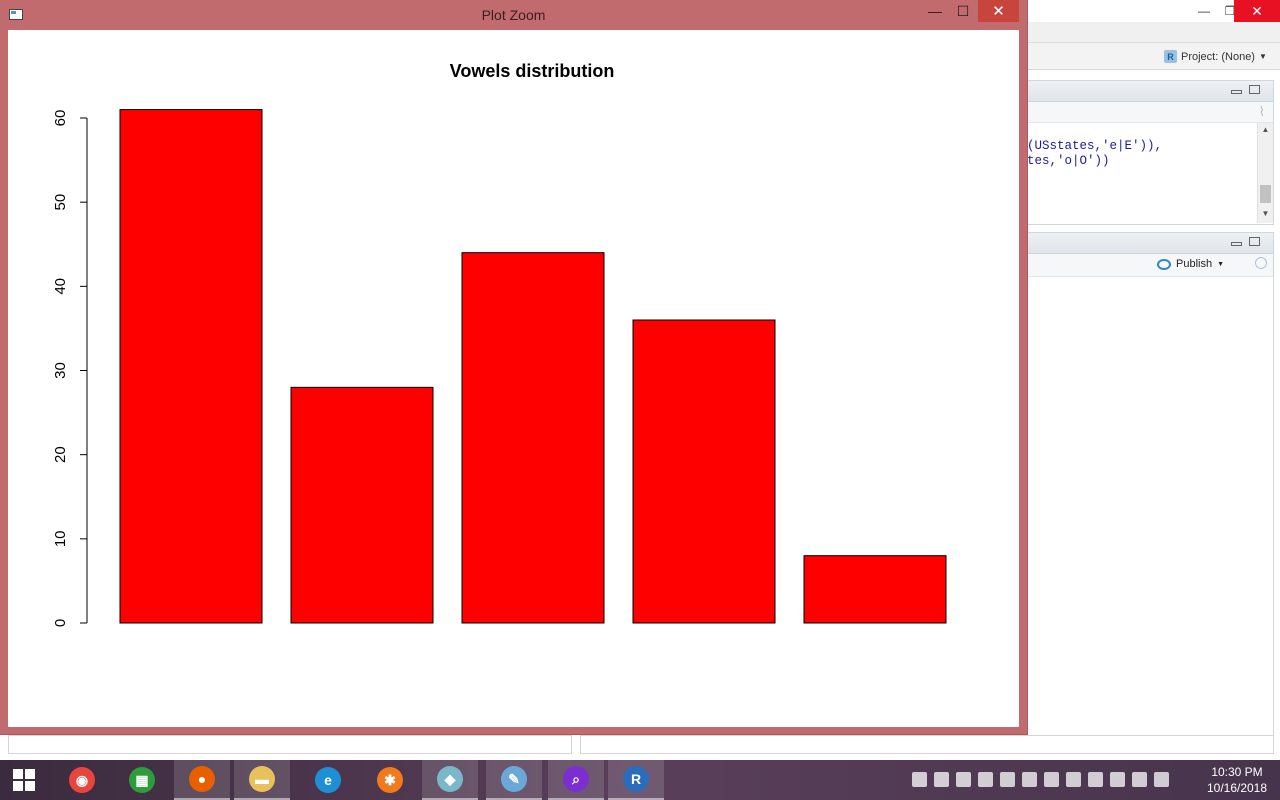 Image resolution: width=1280 pixels, height=800 pixels. I want to click on chrome-icon: ◉, so click(82, 780).